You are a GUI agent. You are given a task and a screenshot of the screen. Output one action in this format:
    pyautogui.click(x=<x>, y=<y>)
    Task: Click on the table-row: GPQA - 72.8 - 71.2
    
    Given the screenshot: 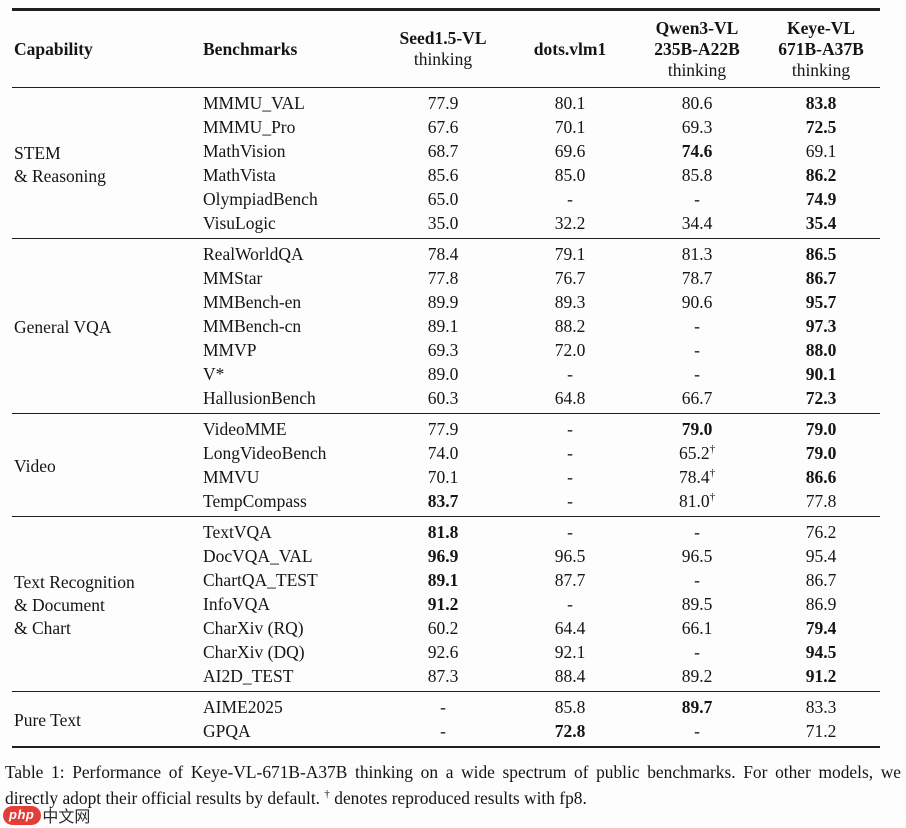 What is the action you would take?
    pyautogui.click(x=446, y=733)
    